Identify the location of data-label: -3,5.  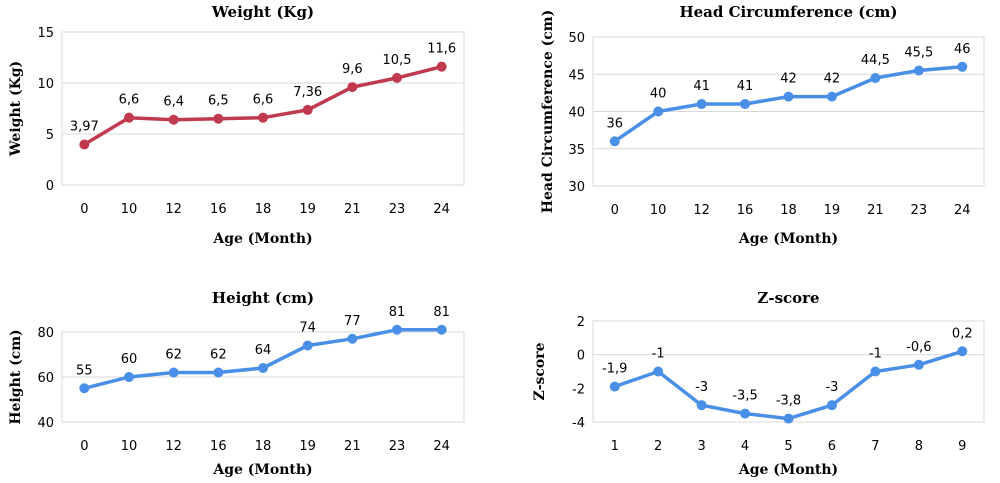
(744, 396).